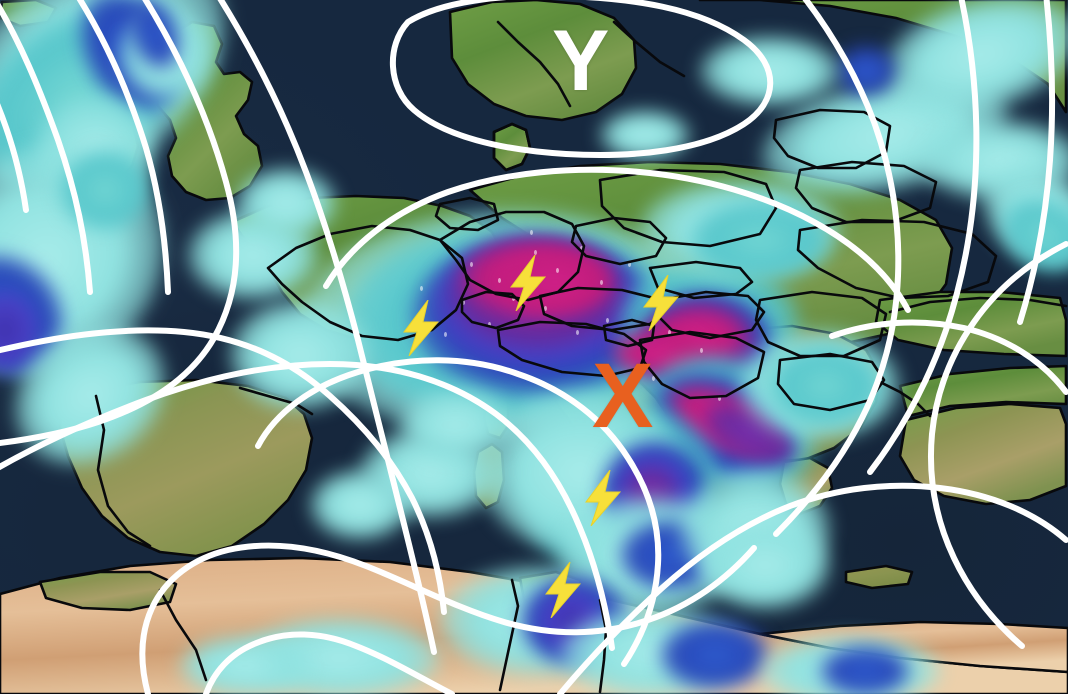 The width and height of the screenshot is (1068, 694). I want to click on storm-marker-x: X, so click(623, 396).